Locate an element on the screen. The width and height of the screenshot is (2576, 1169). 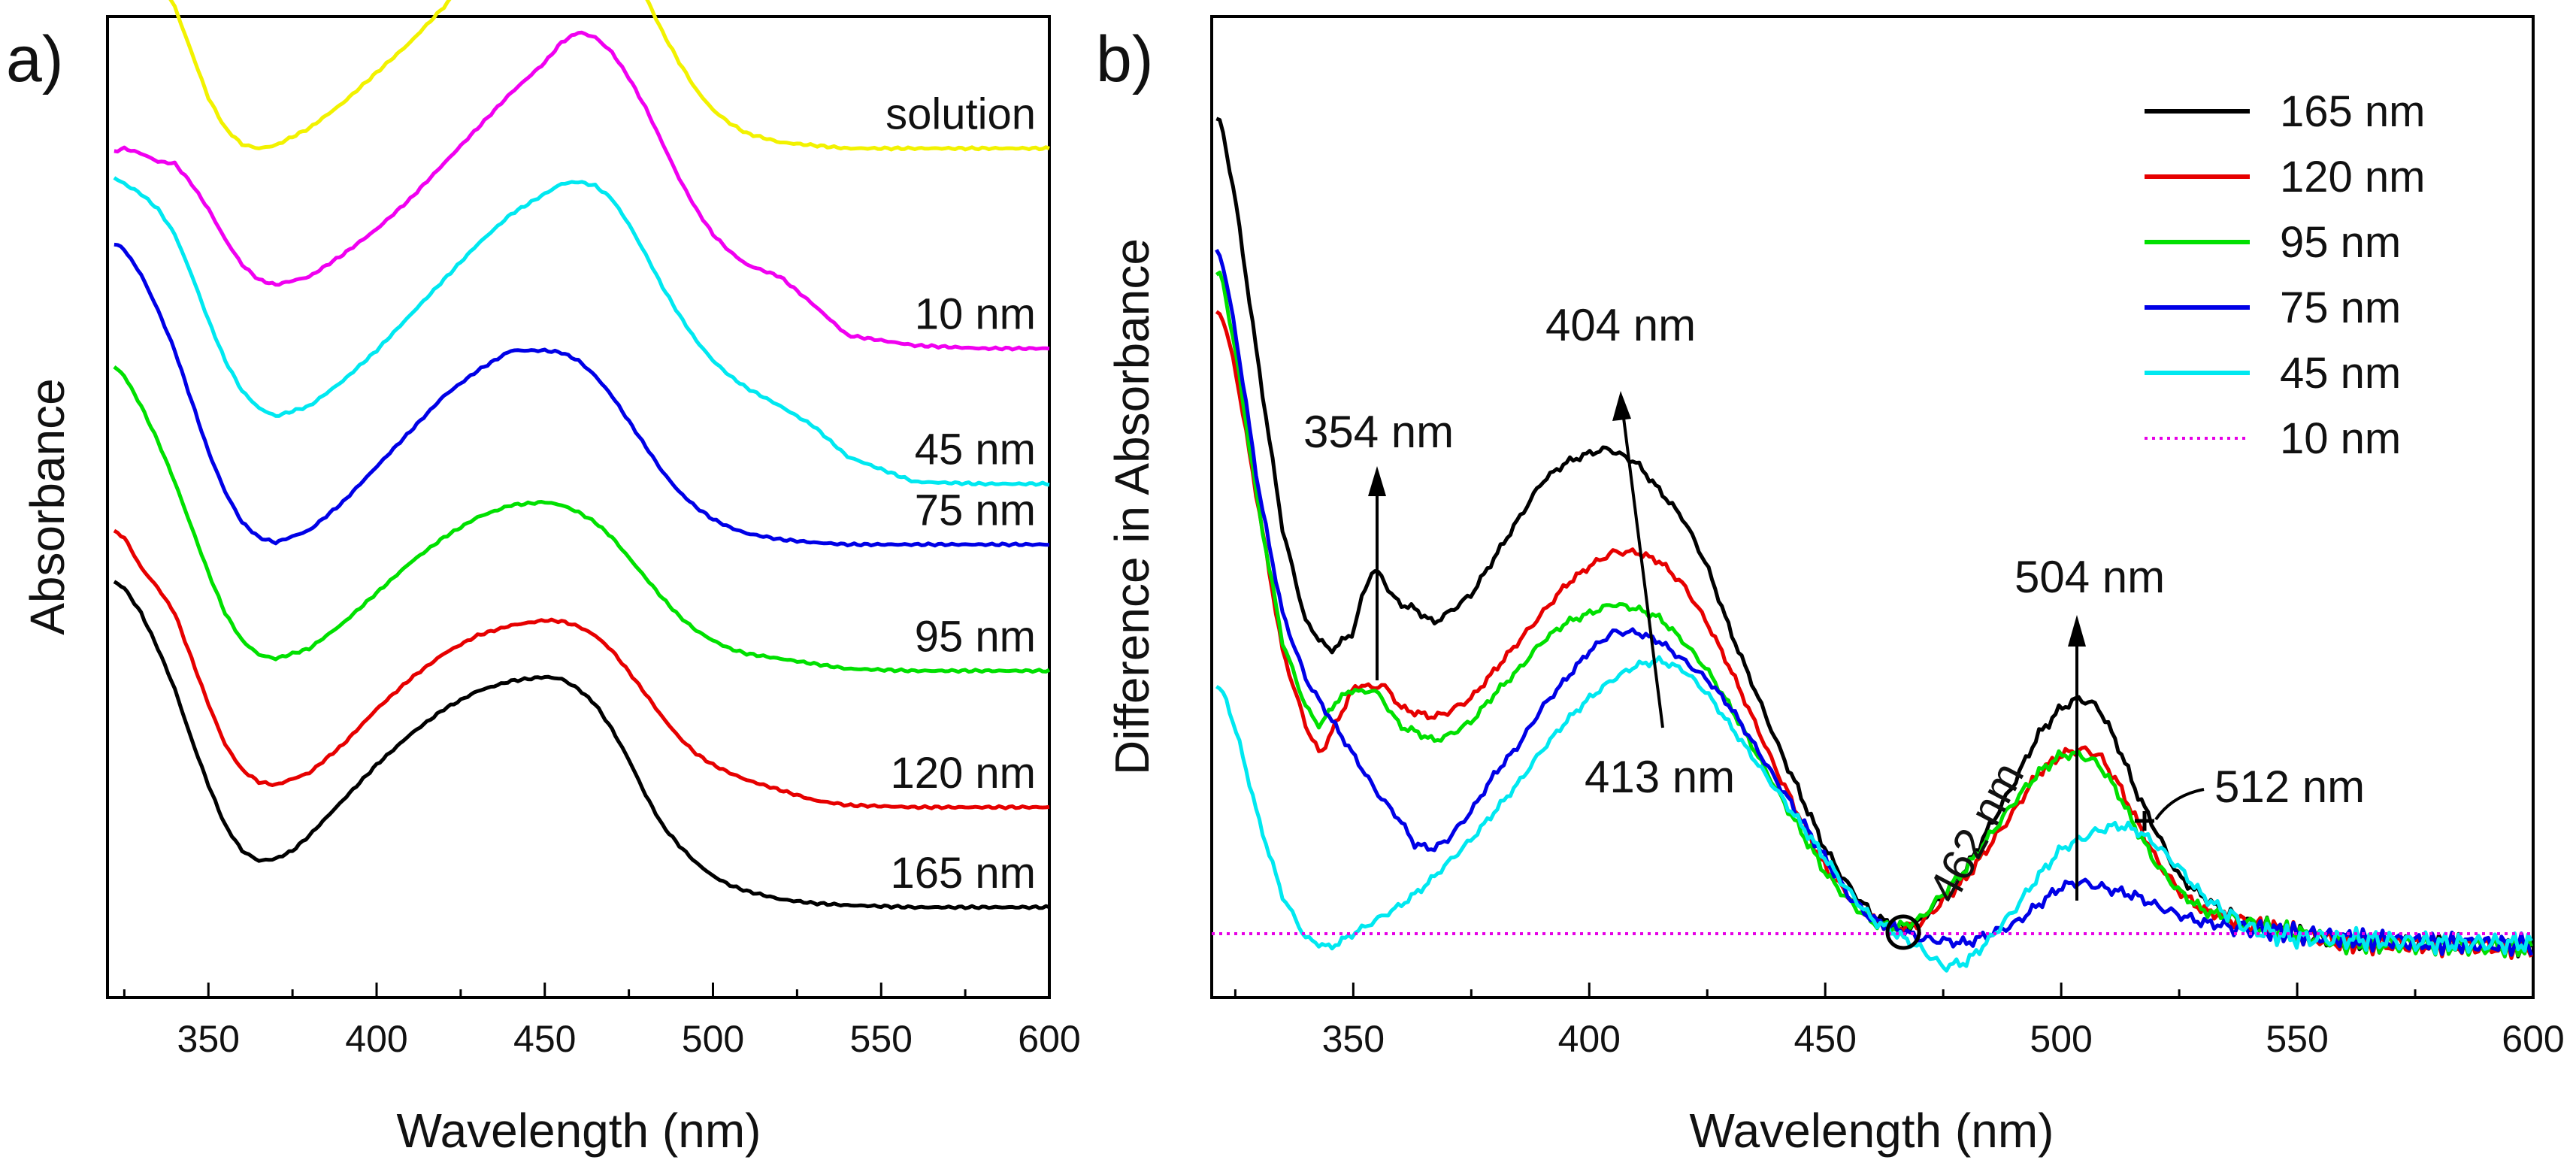
a-tick-label-350: 350 is located at coordinates (208, 1039).